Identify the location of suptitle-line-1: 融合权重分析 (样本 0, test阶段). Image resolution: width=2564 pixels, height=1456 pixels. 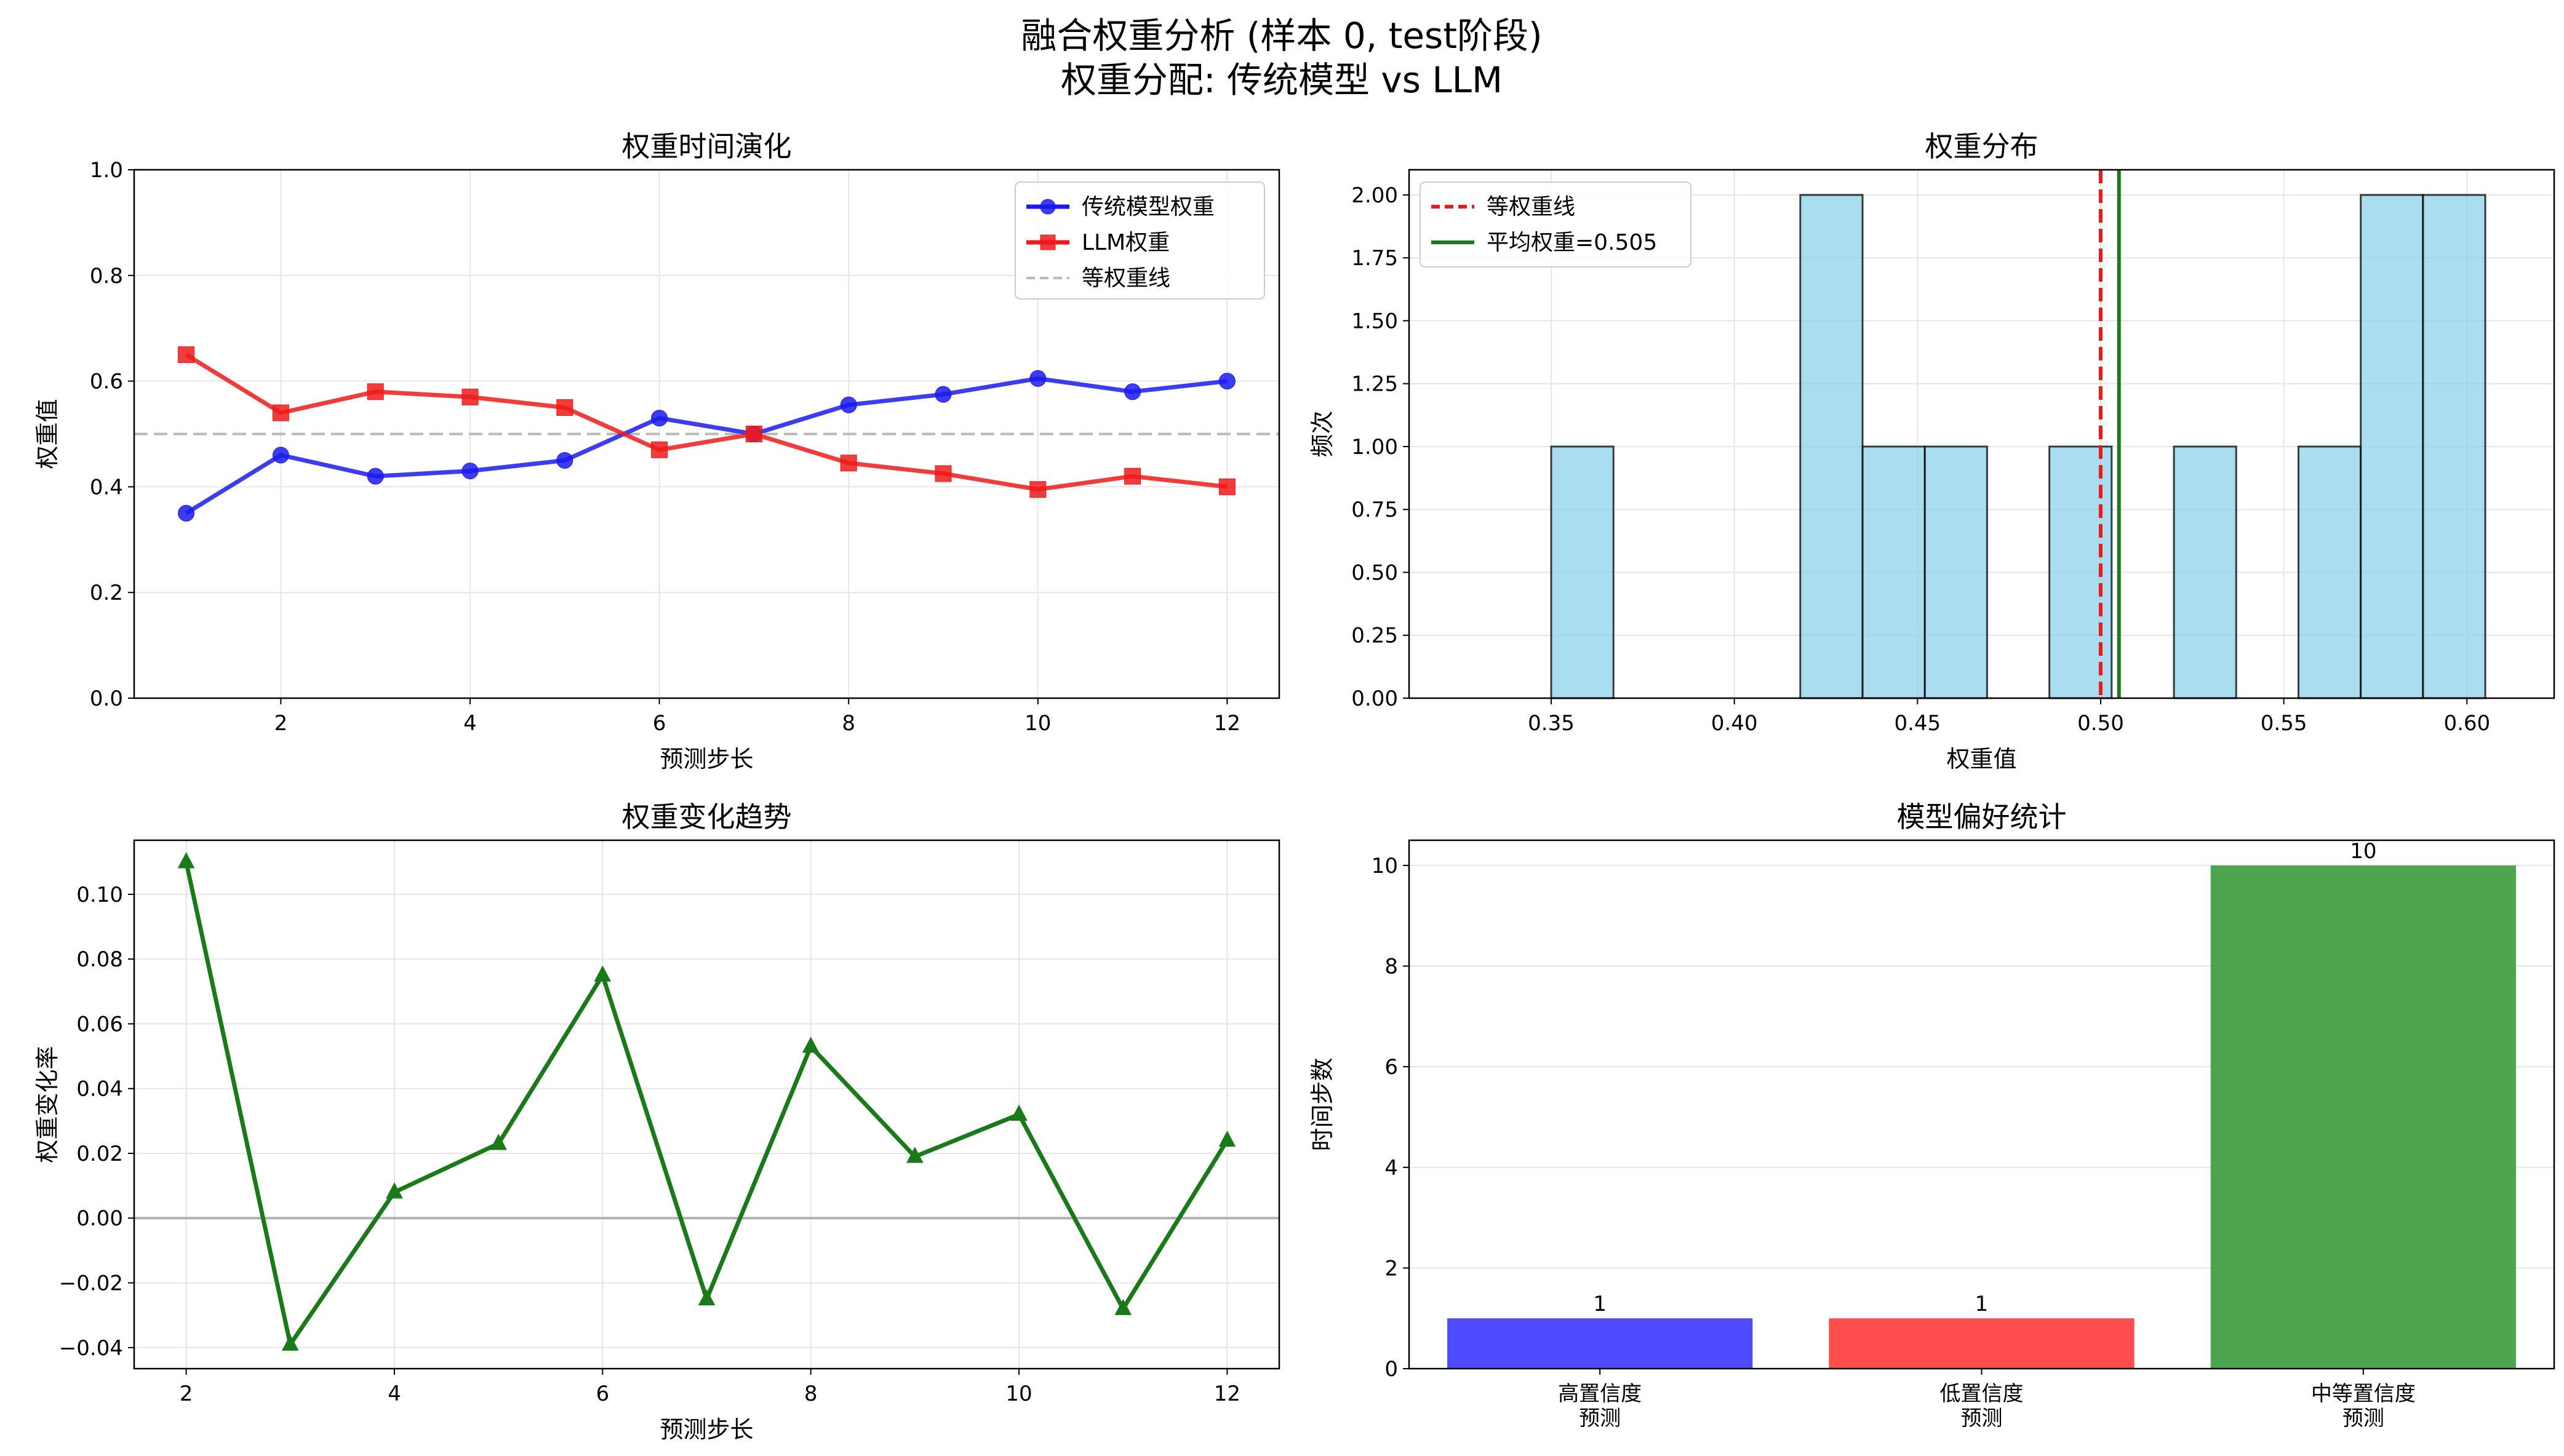
(1281, 36).